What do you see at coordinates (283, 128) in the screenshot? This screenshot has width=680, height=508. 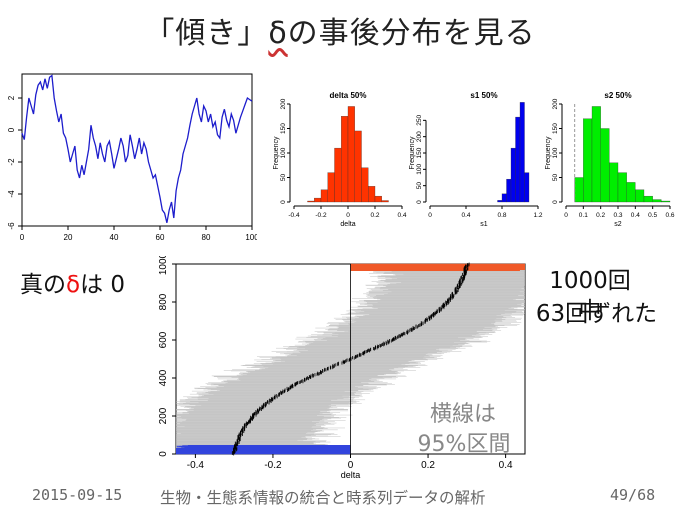 I see `delta-hist-y-tick-label: 150` at bounding box center [283, 128].